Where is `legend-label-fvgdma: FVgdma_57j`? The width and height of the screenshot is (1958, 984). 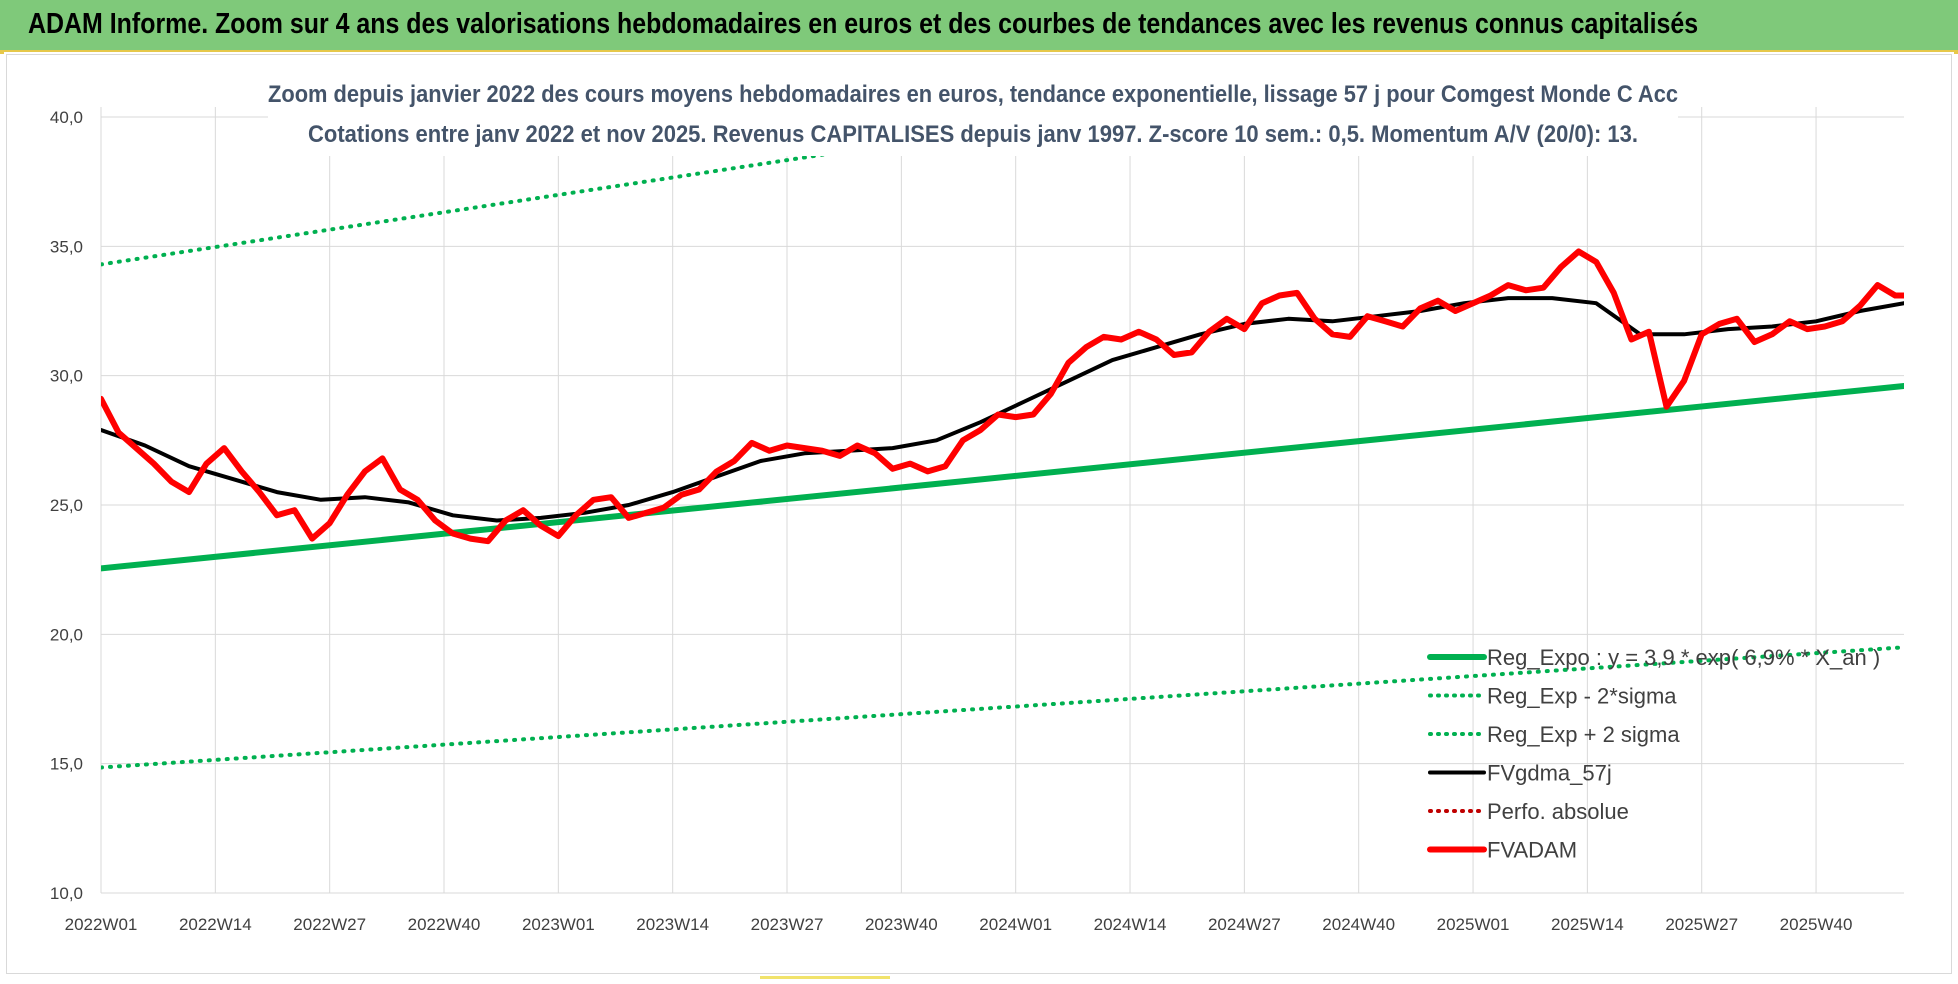 legend-label-fvgdma: FVgdma_57j is located at coordinates (1549, 773).